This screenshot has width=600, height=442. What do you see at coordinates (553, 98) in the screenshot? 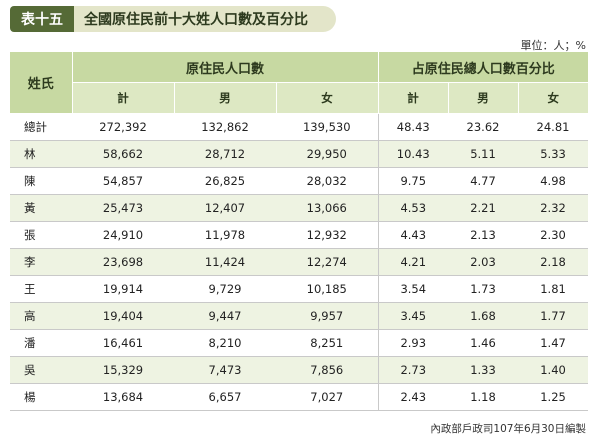
I see `sub-header-pct-female: 女` at bounding box center [553, 98].